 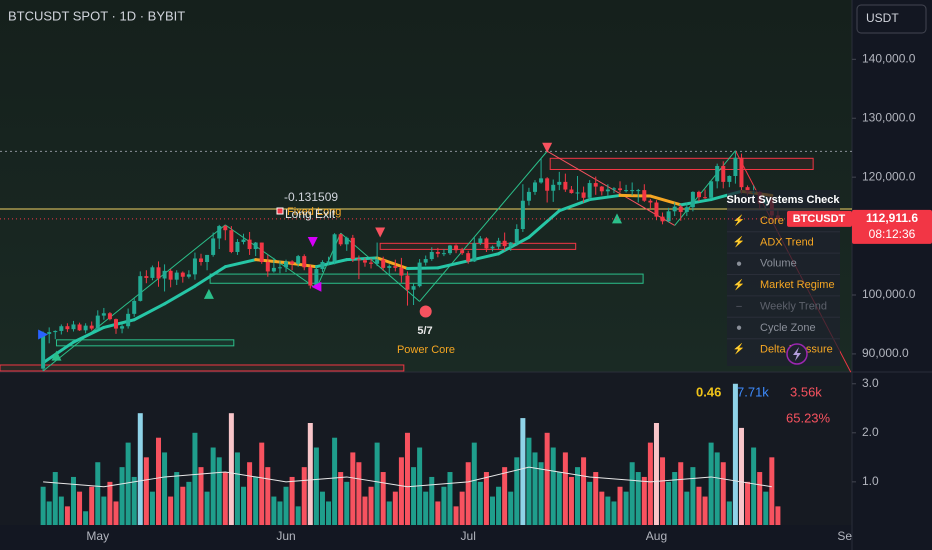 What do you see at coordinates (797, 354) in the screenshot?
I see `bolt-glyph` at bounding box center [797, 354].